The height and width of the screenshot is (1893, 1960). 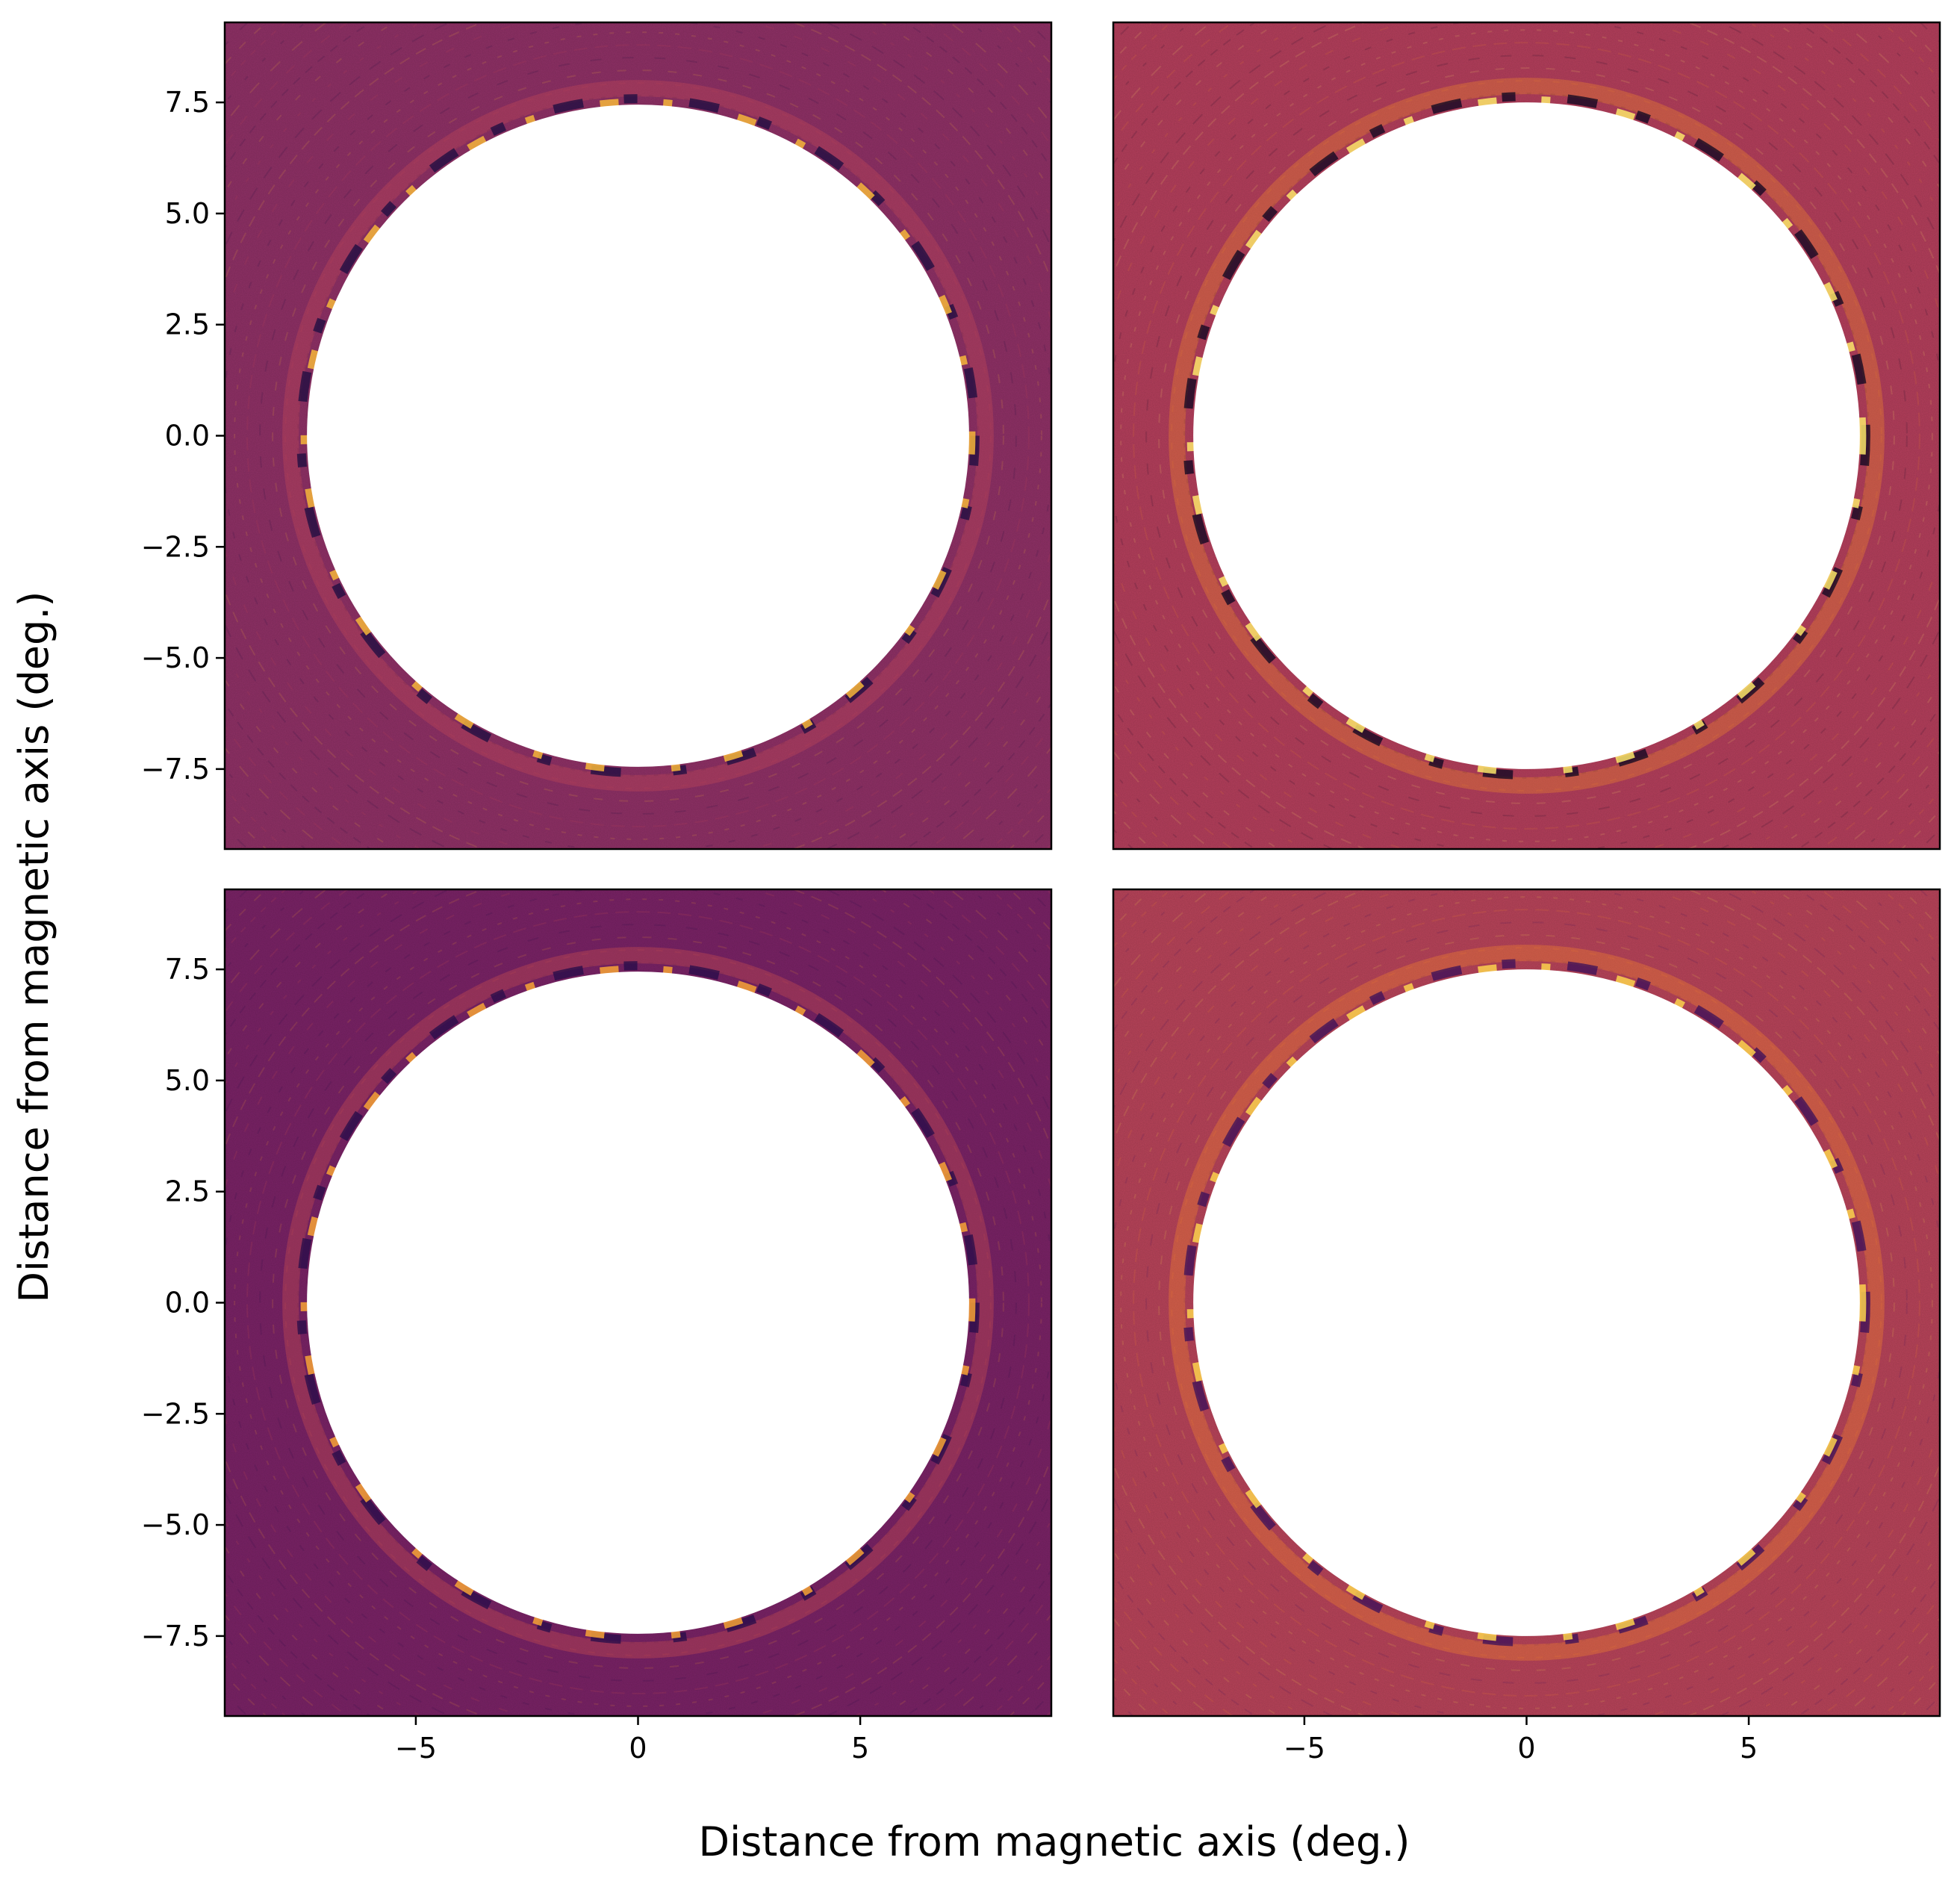 I want to click on y-axis-label: Distance from magnetic axis (deg.), so click(x=33, y=947).